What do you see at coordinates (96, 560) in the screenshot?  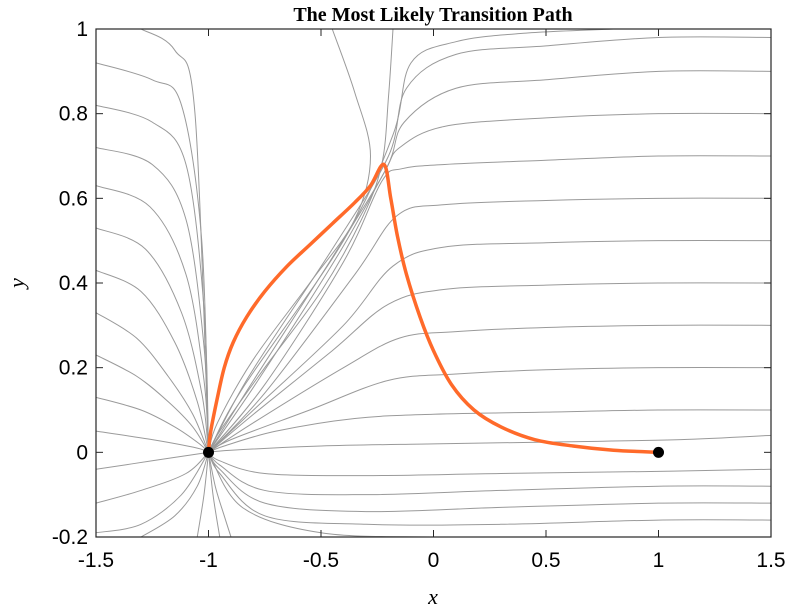 I see `x-tick-label: -1.5` at bounding box center [96, 560].